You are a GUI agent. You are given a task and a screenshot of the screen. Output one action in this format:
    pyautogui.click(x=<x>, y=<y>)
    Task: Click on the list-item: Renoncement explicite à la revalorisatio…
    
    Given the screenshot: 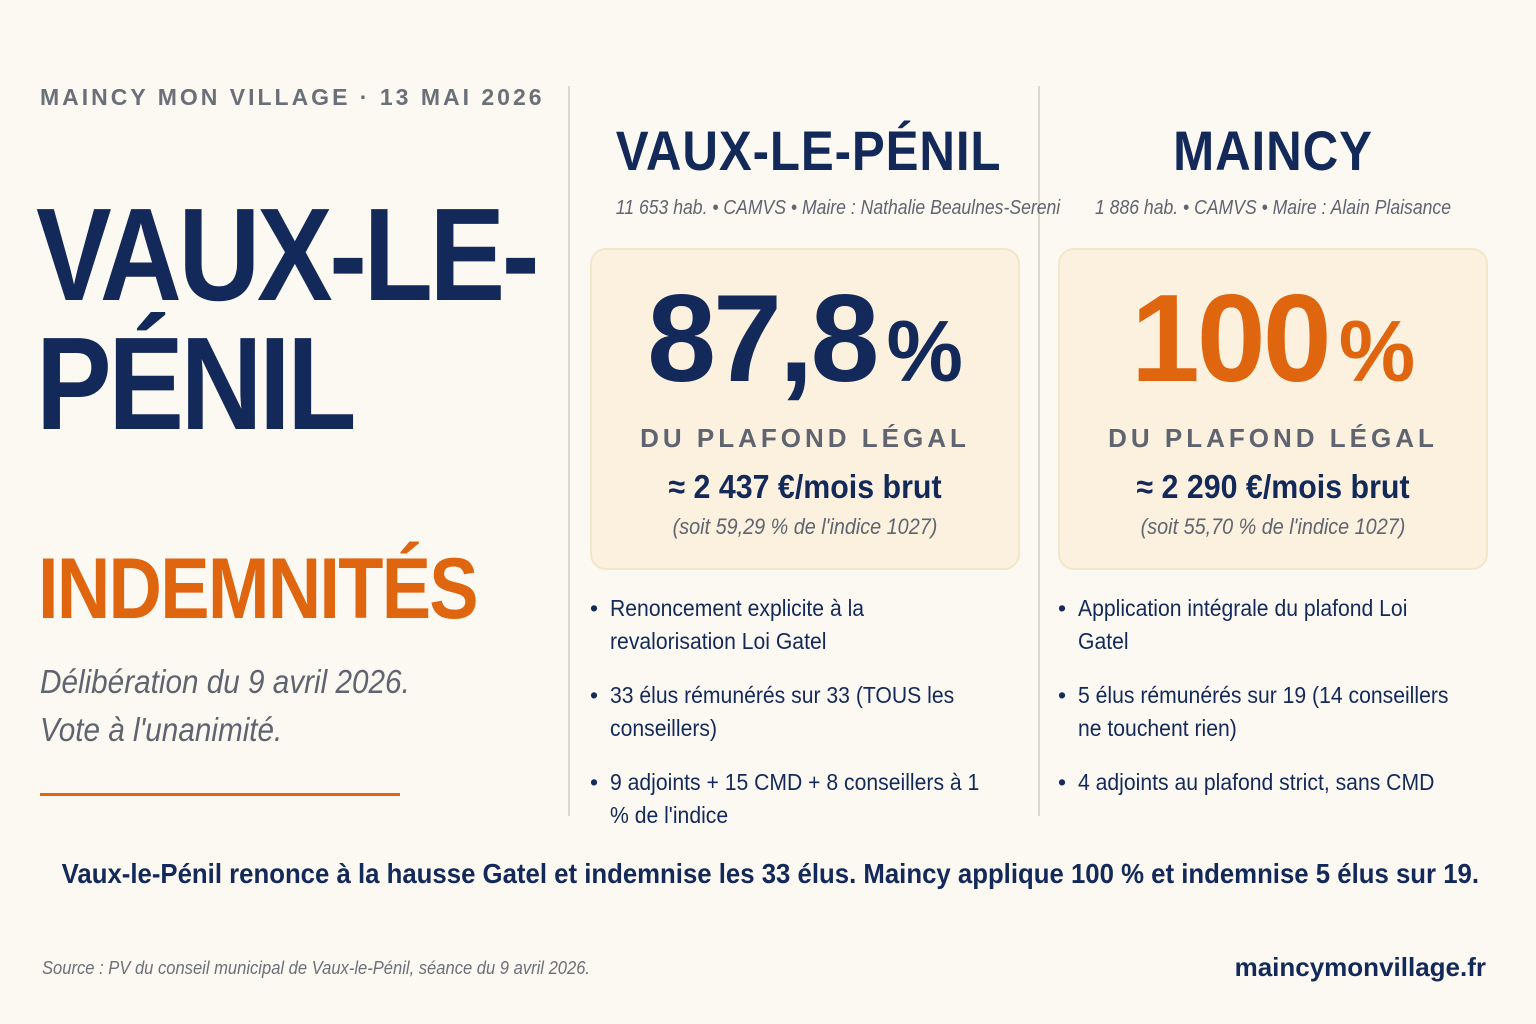 What is the action you would take?
    pyautogui.click(x=805, y=625)
    